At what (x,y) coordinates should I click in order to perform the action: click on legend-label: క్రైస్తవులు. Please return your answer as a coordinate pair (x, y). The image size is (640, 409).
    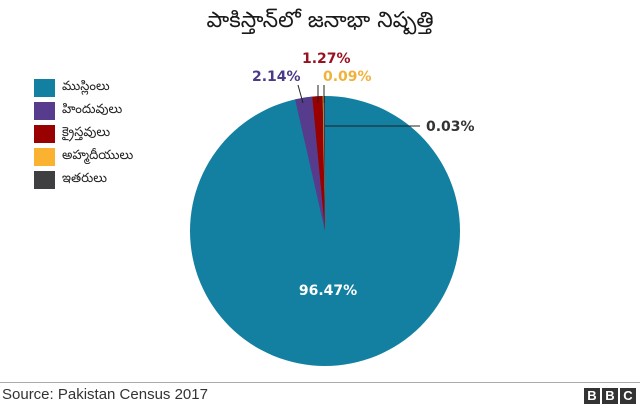
    Looking at the image, I should click on (86, 132).